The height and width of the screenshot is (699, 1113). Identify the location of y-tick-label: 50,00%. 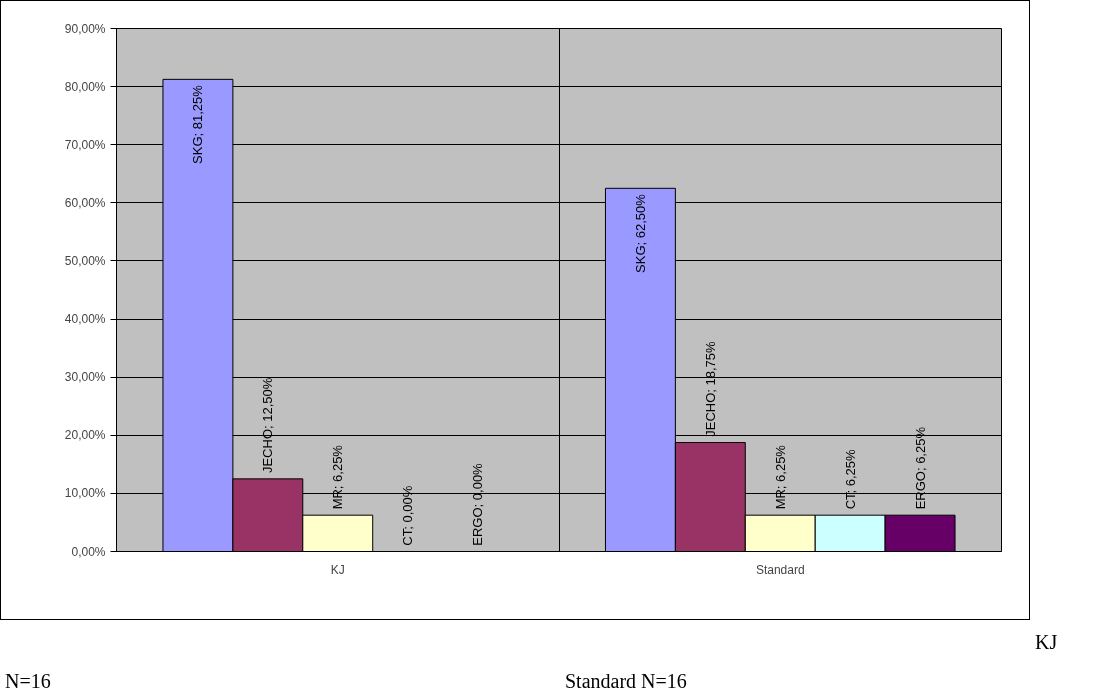
(85, 260).